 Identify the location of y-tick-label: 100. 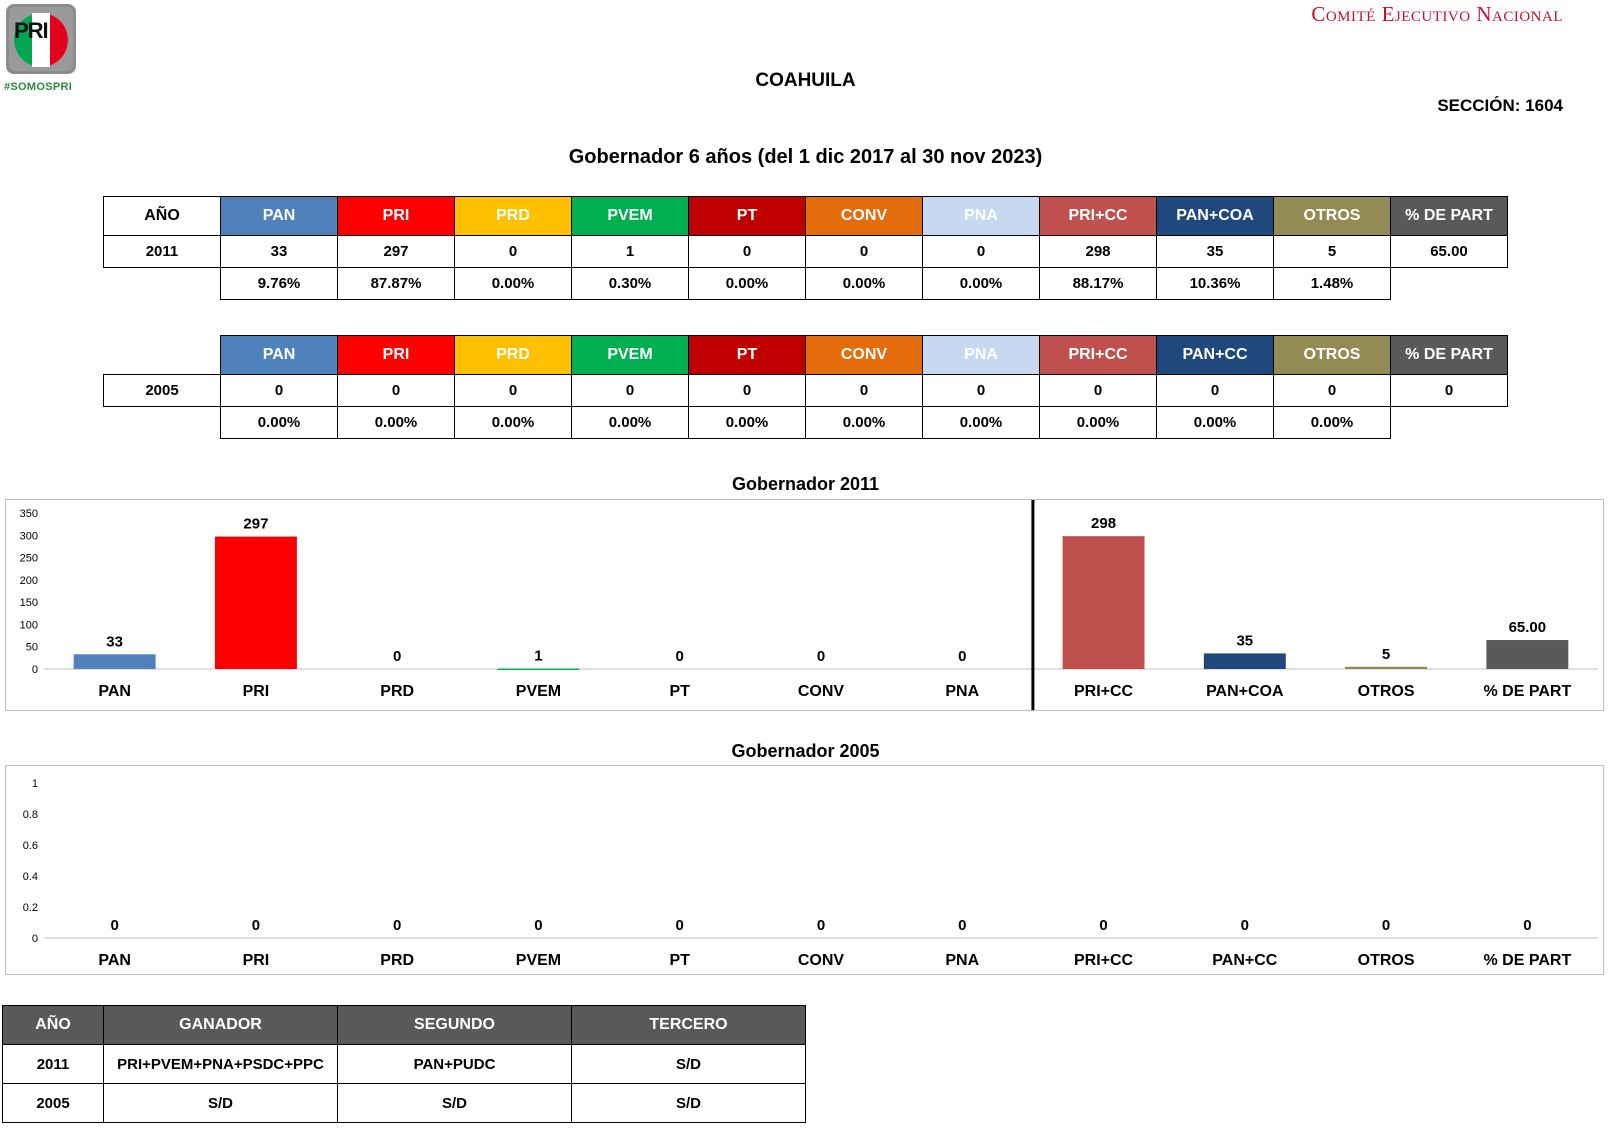
(29, 625).